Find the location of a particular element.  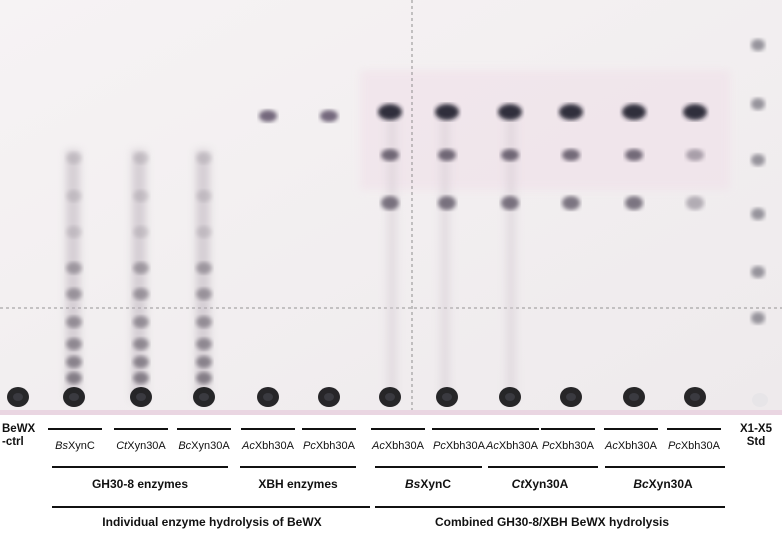

header-bar-individual is located at coordinates (211, 507).